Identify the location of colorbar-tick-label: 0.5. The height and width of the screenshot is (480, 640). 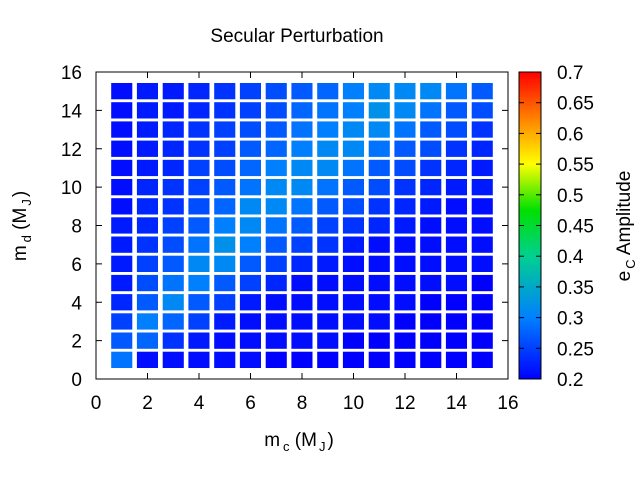
(570, 196).